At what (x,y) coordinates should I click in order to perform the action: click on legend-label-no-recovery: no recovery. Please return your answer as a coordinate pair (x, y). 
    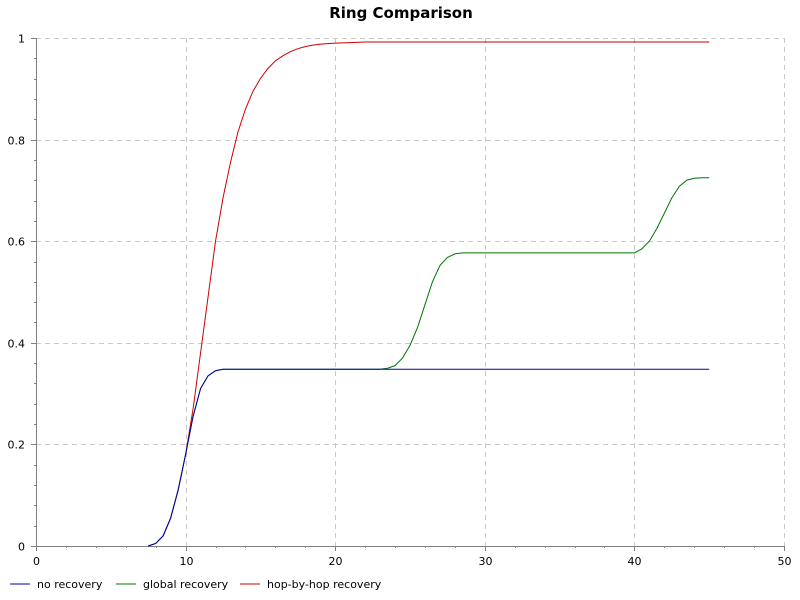
    Looking at the image, I should click on (70, 584).